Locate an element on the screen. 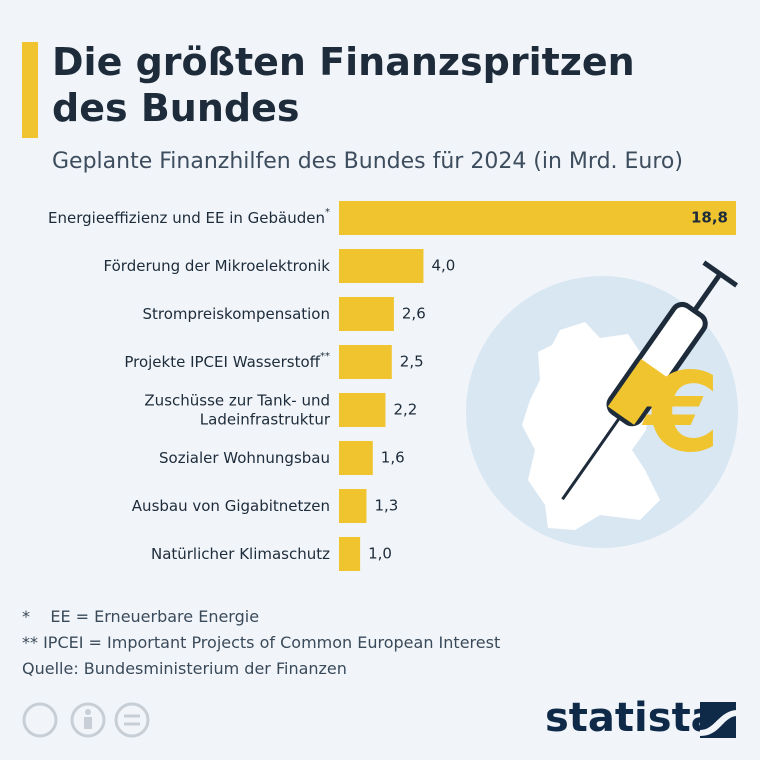 The height and width of the screenshot is (760, 760). category-label: Energieeffizienz und EE in Gebäuden* is located at coordinates (189, 217).